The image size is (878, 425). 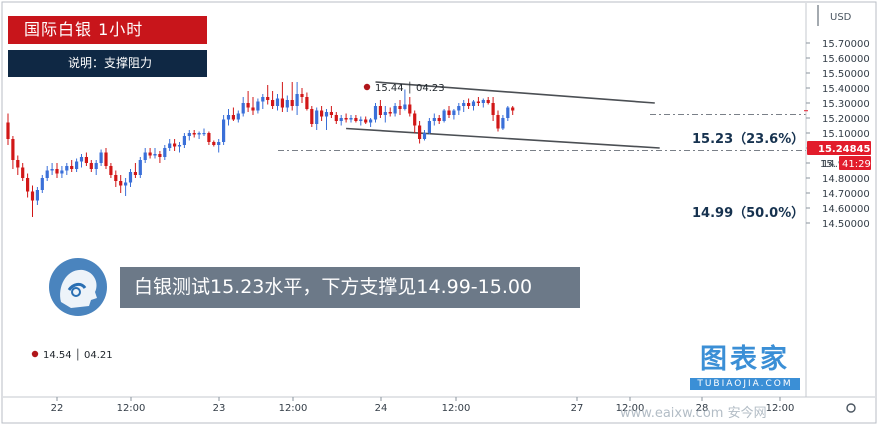 What do you see at coordinates (846, 89) in the screenshot?
I see `price-tick-label: 15.40000` at bounding box center [846, 89].